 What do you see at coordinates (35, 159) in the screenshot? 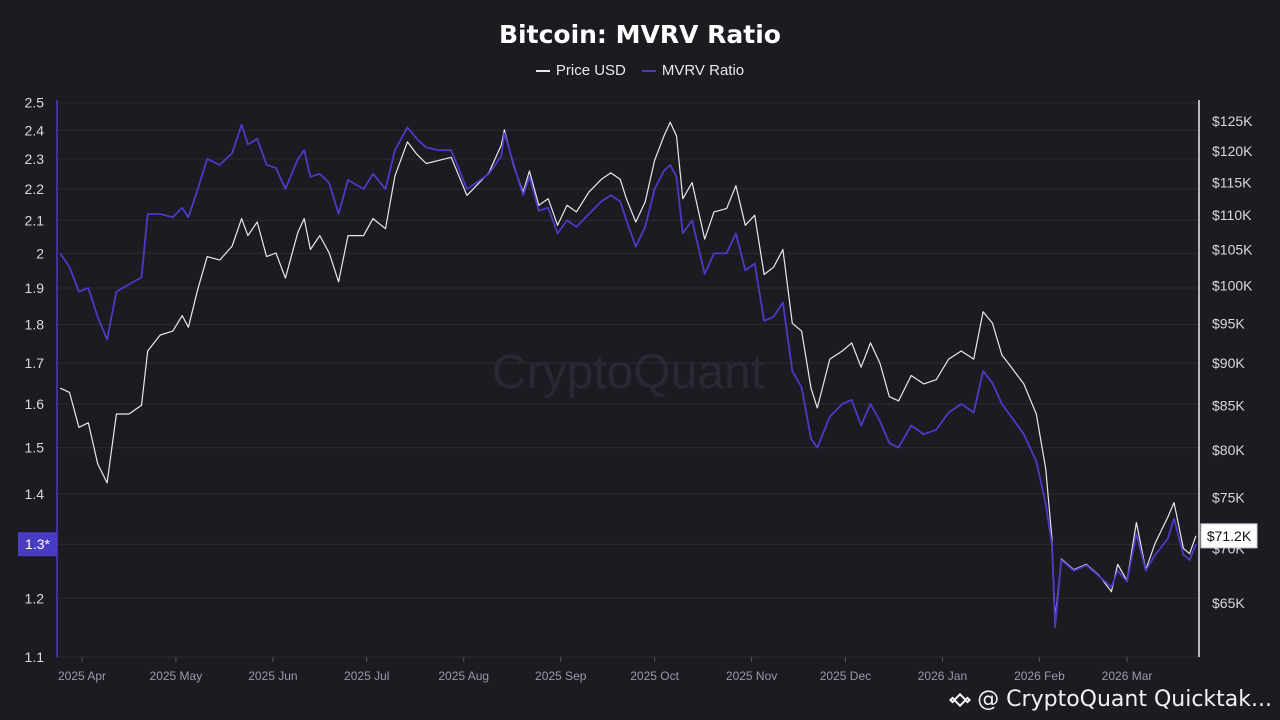
I see `left-tick-label: 2.3` at bounding box center [35, 159].